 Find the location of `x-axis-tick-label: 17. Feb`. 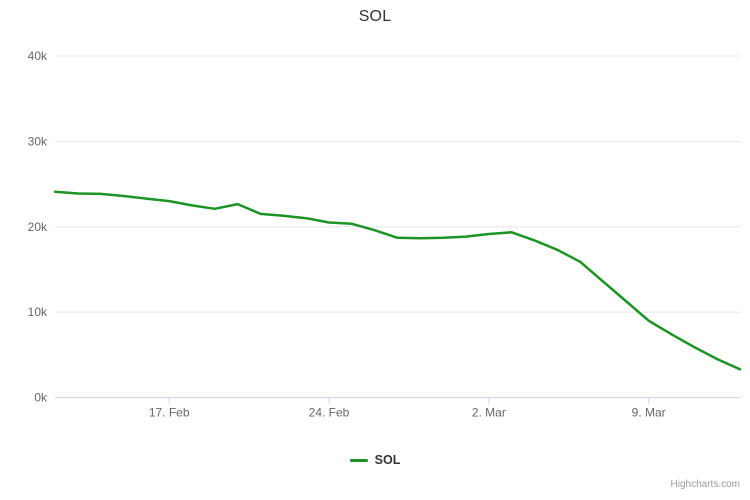

x-axis-tick-label: 17. Feb is located at coordinates (169, 413).